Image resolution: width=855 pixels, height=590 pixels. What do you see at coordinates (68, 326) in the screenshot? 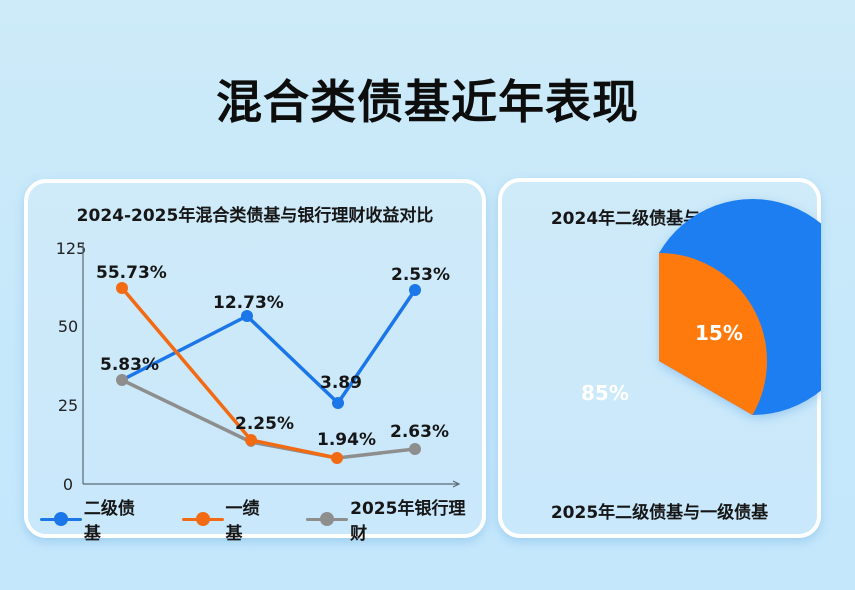
I see `y-tick-50: 50` at bounding box center [68, 326].